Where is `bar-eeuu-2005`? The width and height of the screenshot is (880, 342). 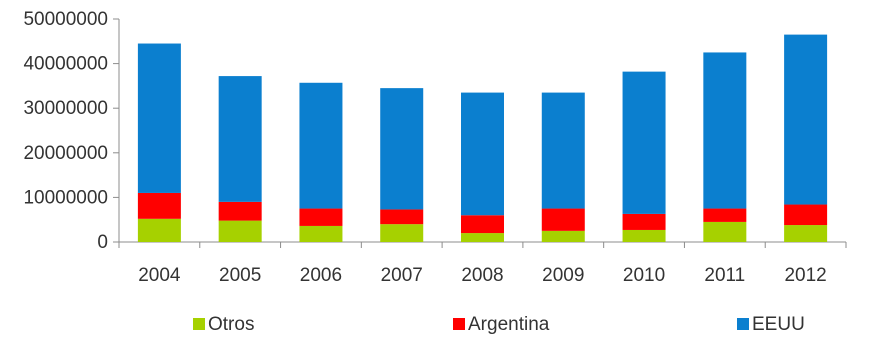
bar-eeuu-2005 is located at coordinates (240, 139).